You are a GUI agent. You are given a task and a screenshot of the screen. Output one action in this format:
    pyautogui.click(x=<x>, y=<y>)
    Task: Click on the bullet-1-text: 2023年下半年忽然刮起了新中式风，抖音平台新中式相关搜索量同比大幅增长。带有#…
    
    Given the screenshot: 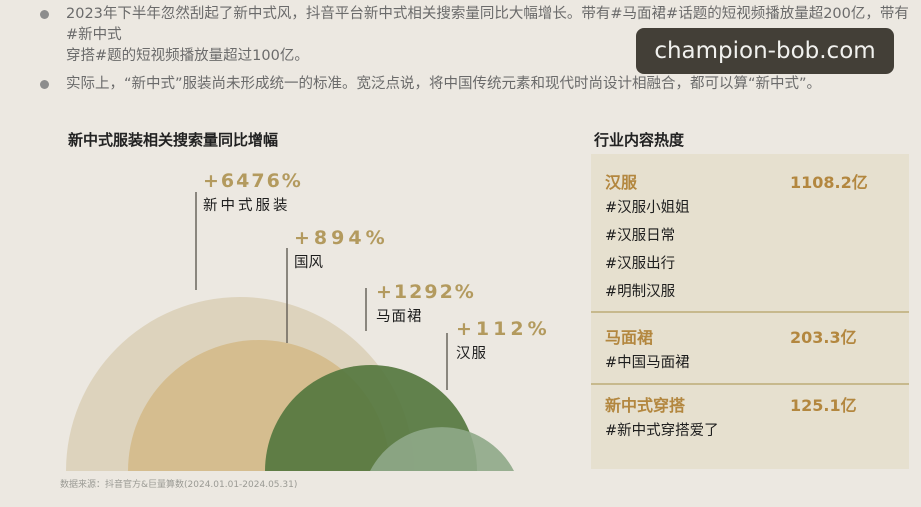 What is the action you would take?
    pyautogui.click(x=487, y=24)
    